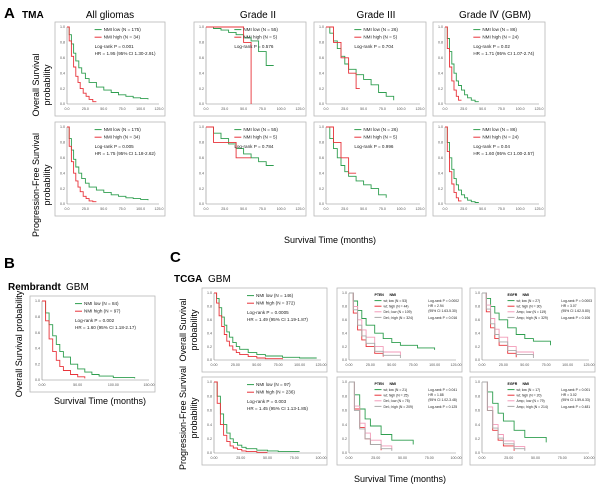  Describe the element at coordinates (122, 109) in the screenshot. I see `x-tick-label: 75.0` at that location.